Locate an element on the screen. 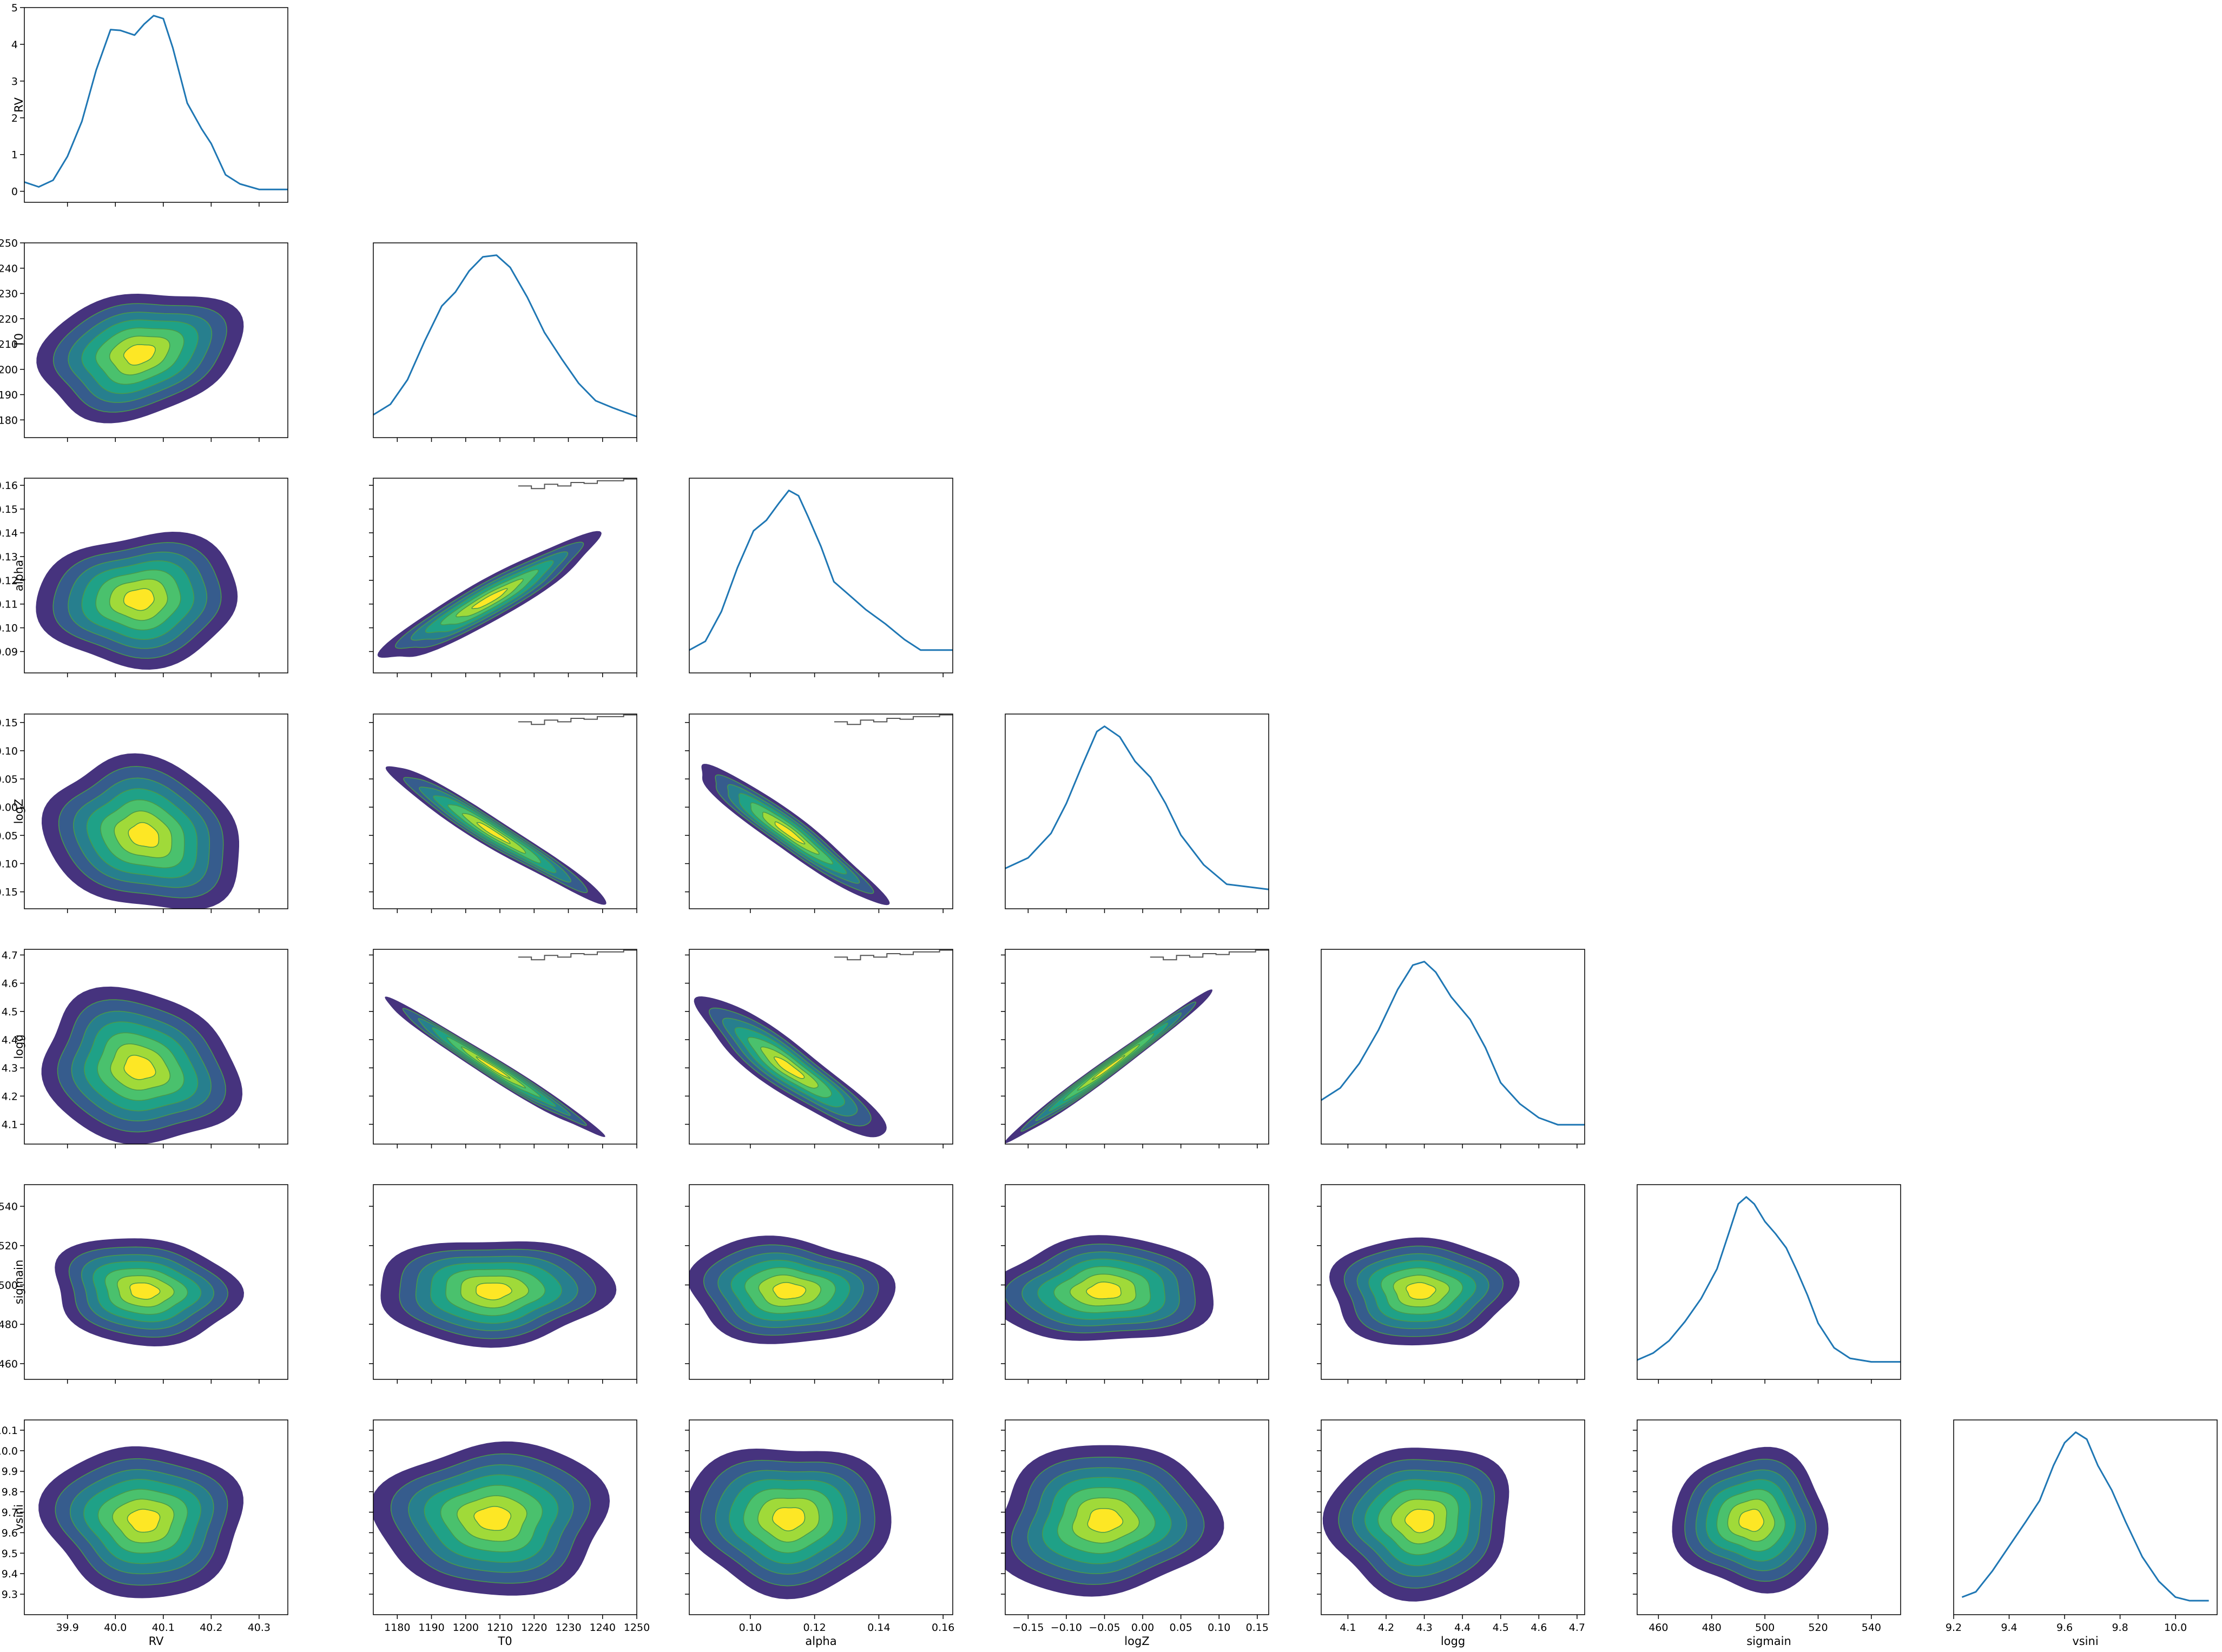  y-tick-label: 1200 is located at coordinates (9, 370).